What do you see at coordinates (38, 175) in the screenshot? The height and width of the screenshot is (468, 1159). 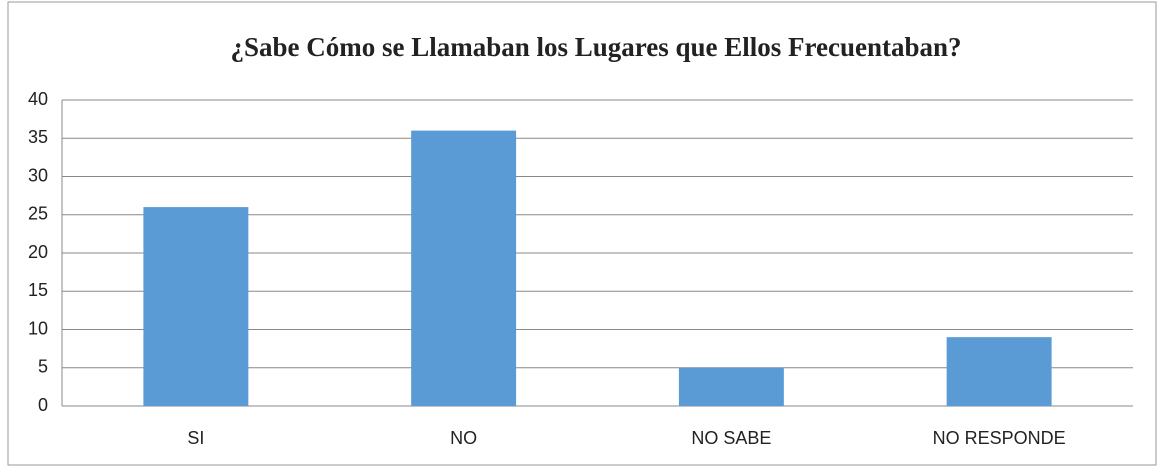 I see `y-tick-label: 30` at bounding box center [38, 175].